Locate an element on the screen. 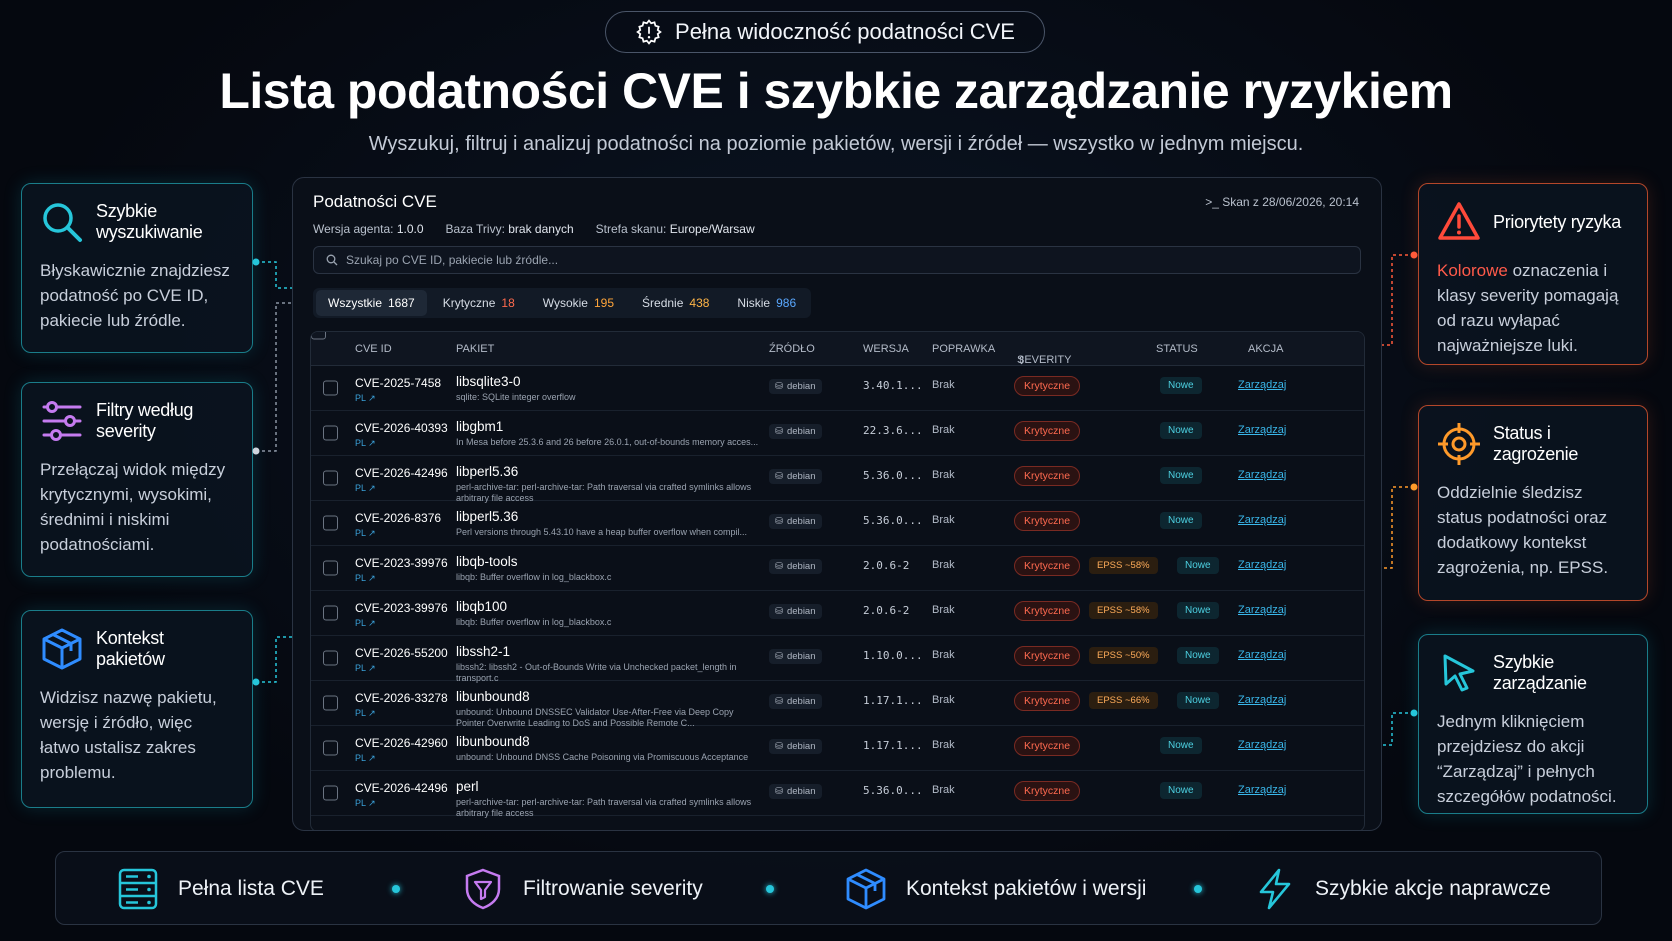 The image size is (1672, 941). tab-critical: Krytyczne 18 is located at coordinates (478, 303).